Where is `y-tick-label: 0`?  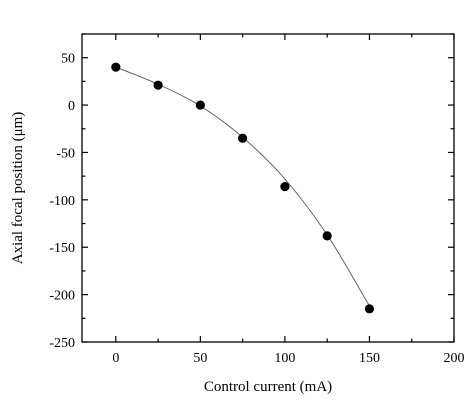 y-tick-label: 0 is located at coordinates (71, 106).